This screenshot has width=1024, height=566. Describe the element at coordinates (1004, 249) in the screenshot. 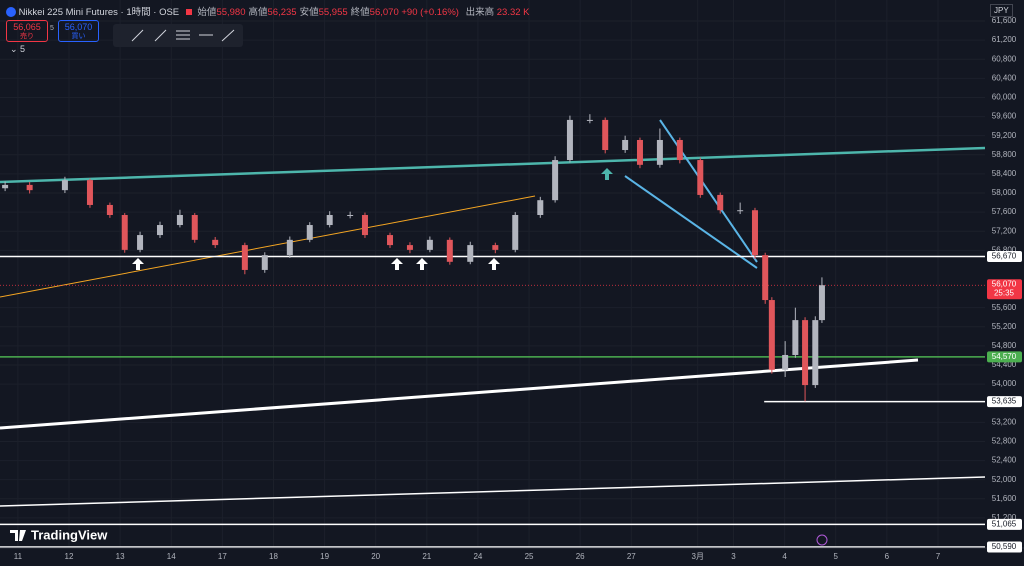

I see `y-tick-label: 56,800` at that location.